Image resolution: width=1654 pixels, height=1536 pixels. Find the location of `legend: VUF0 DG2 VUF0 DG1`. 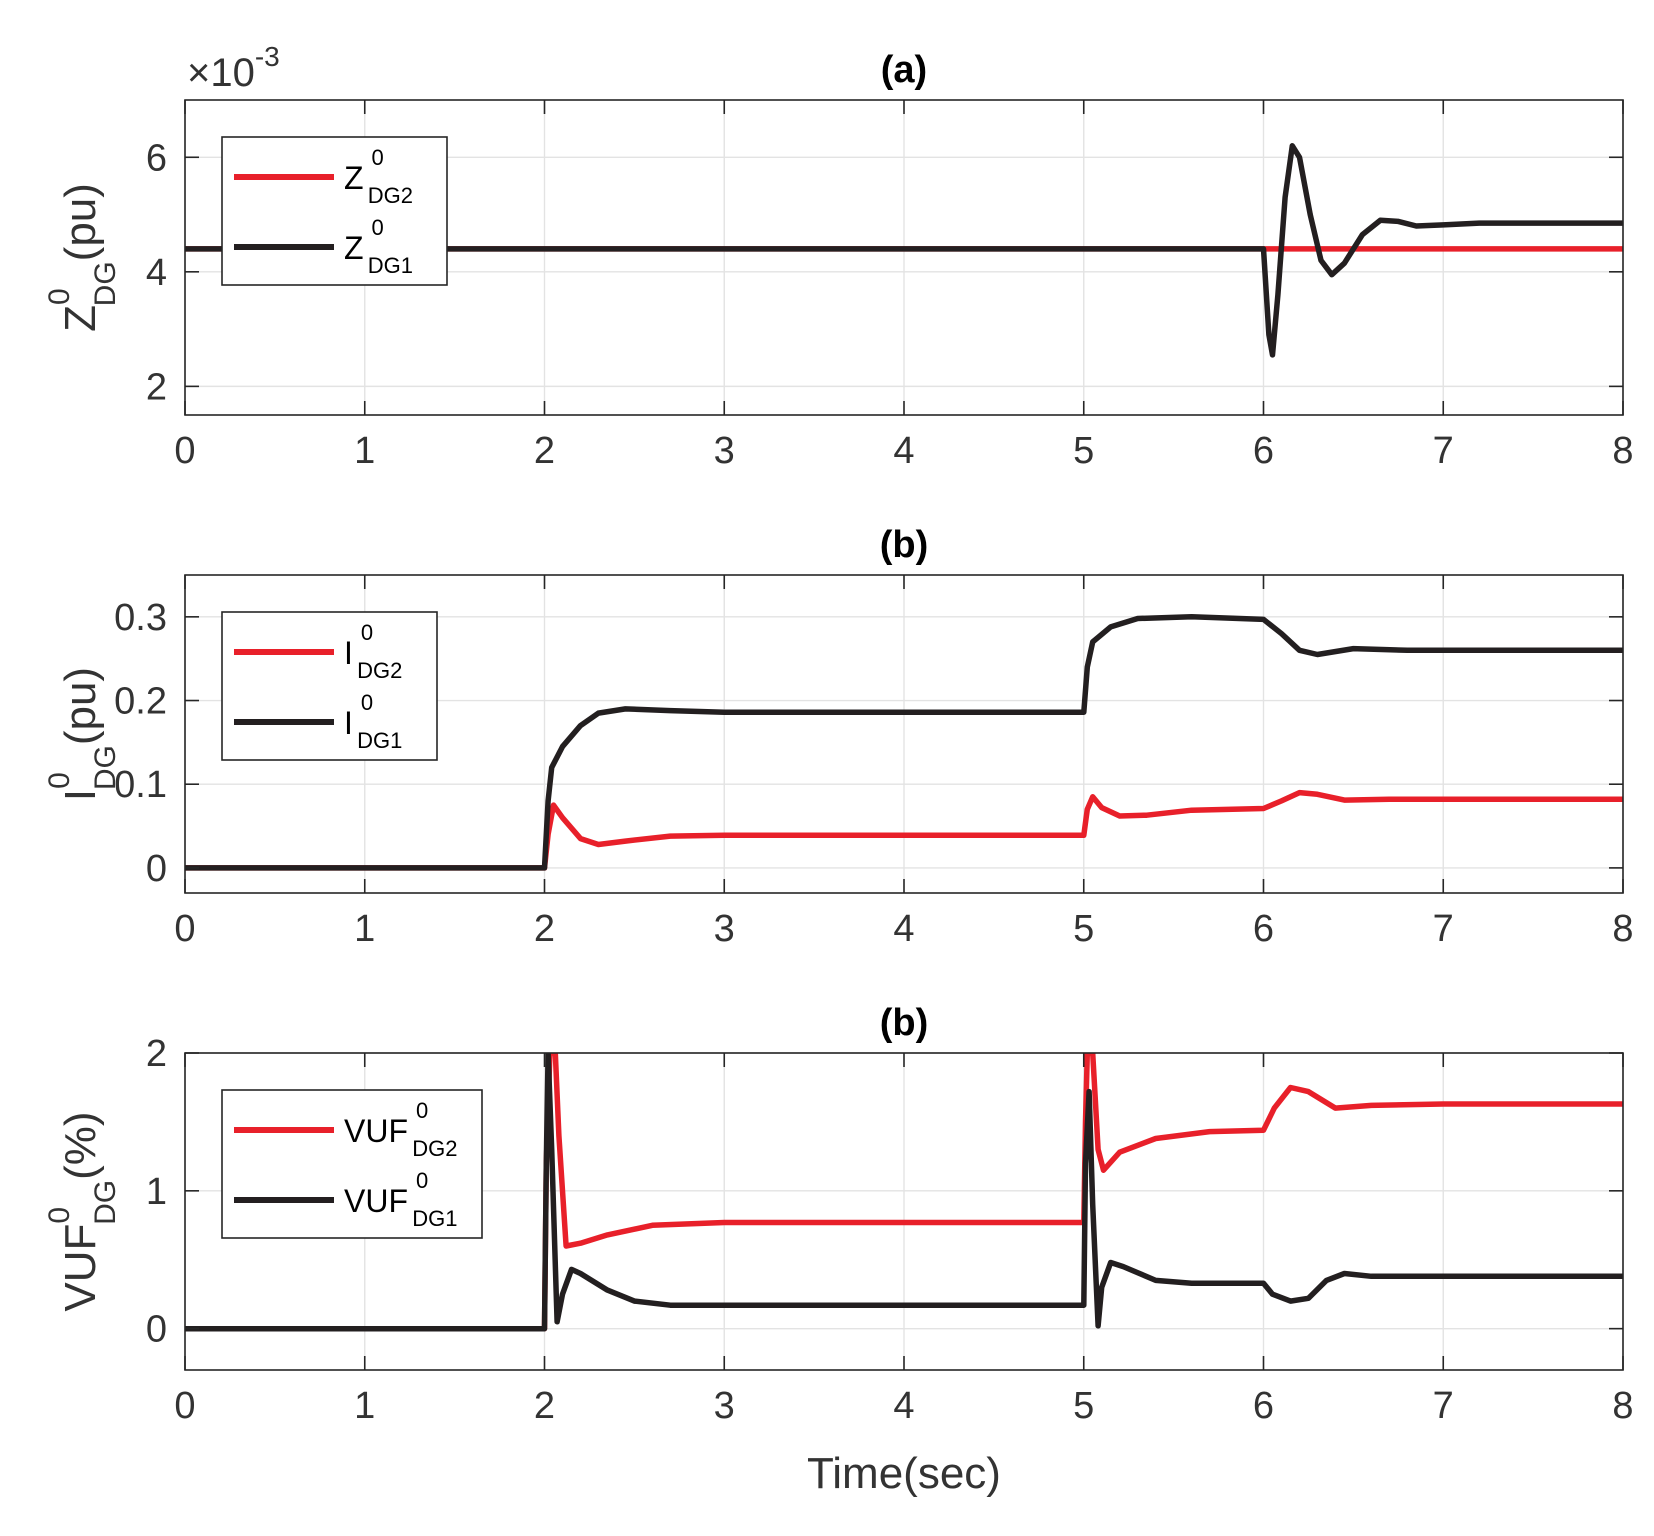

legend: VUF0 DG2 VUF0 DG1 is located at coordinates (352, 1164).